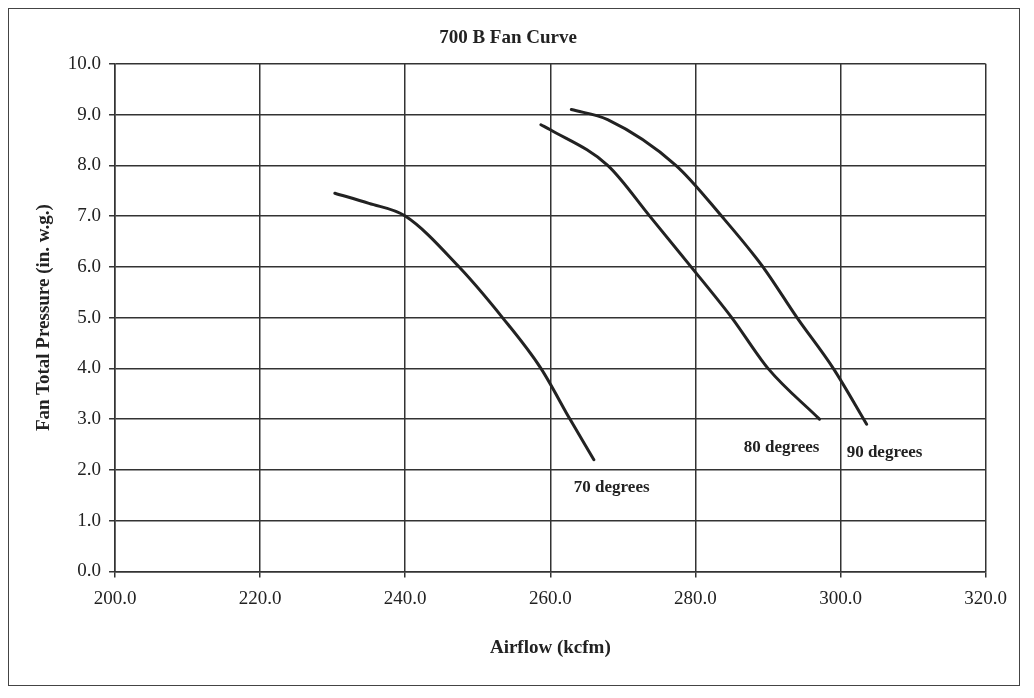 Image resolution: width=1034 pixels, height=698 pixels. What do you see at coordinates (89, 316) in the screenshot?
I see `y-tick-label: 5.0` at bounding box center [89, 316].